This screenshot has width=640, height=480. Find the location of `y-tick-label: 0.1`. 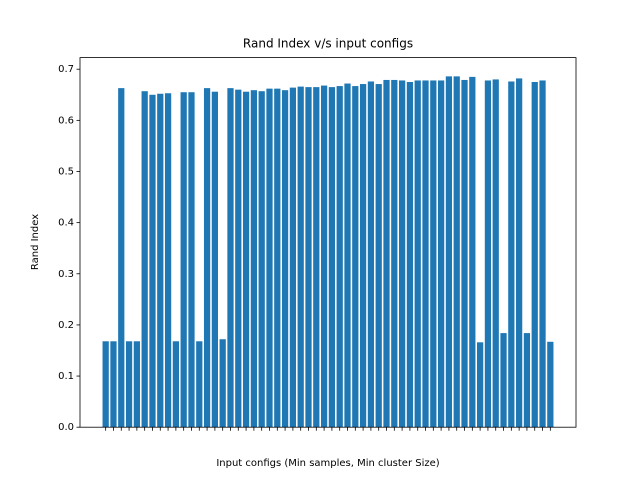

y-tick-label: 0.1 is located at coordinates (66, 376).